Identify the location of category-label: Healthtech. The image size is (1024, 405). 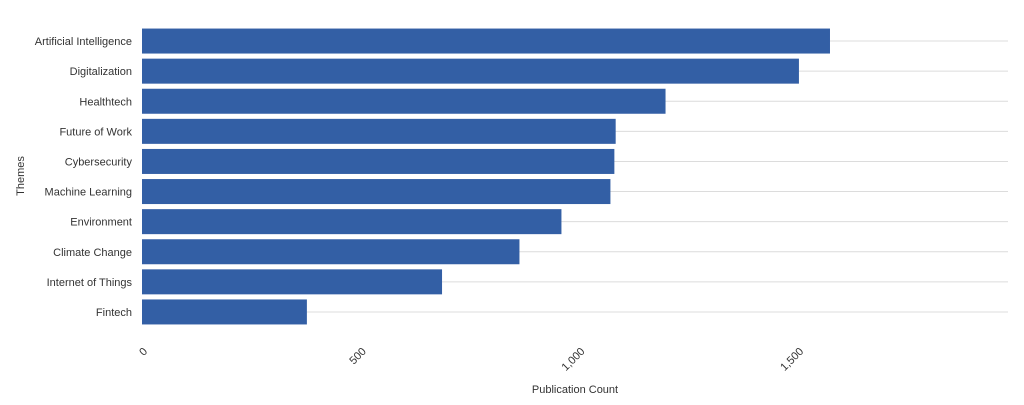
(105, 102).